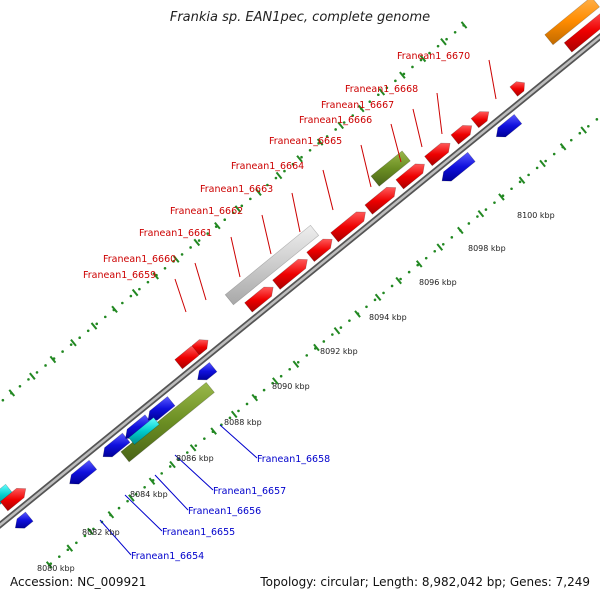  What do you see at coordinates (305, 141) in the screenshot?
I see `forward-gene-label: Franean1_6665` at bounding box center [305, 141].